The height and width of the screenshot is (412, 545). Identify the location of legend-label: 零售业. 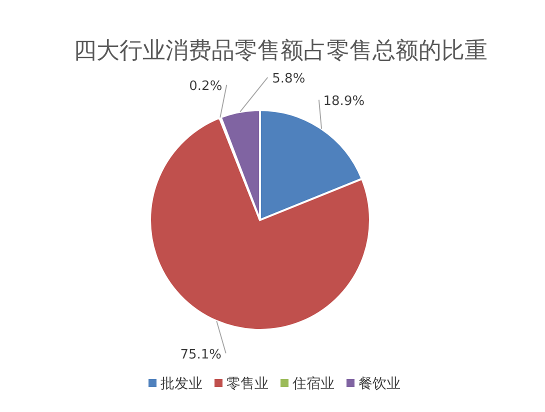
(247, 384).